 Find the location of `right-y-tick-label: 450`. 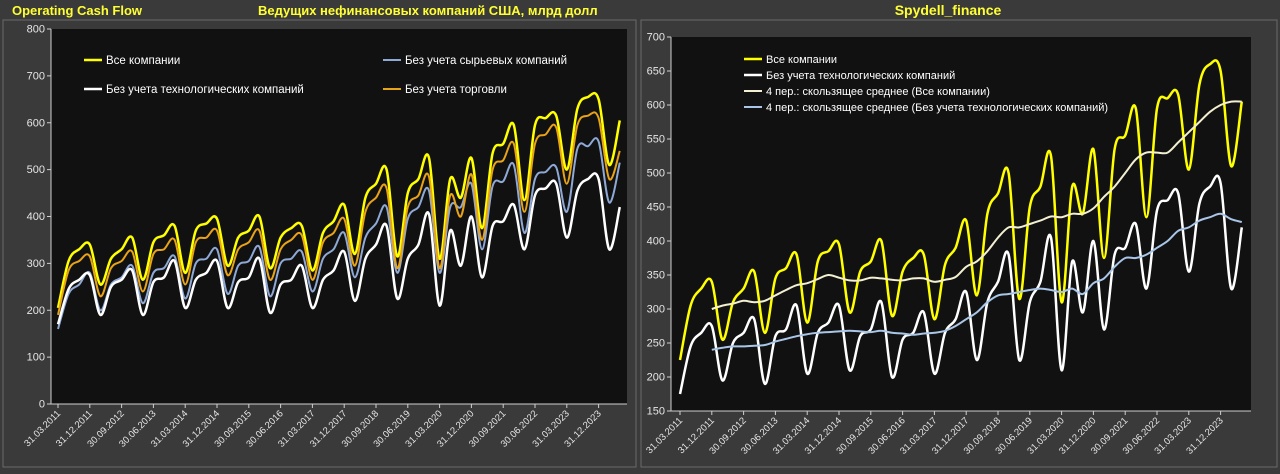

right-y-tick-label: 450 is located at coordinates (656, 208).